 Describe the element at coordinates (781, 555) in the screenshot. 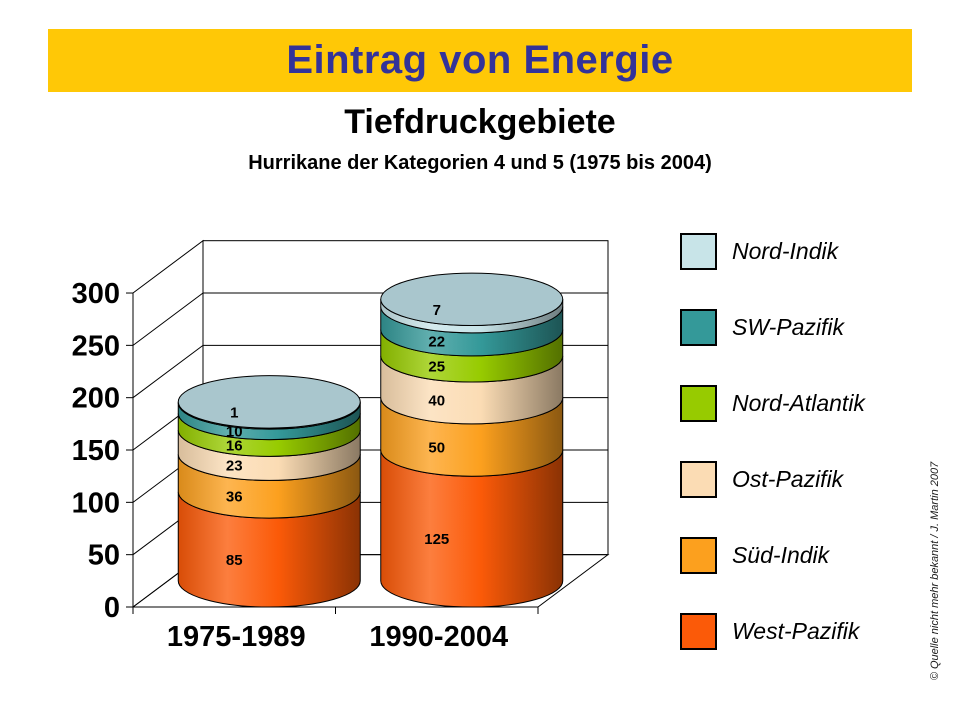

I see `legend-label: Süd-Indik` at that location.